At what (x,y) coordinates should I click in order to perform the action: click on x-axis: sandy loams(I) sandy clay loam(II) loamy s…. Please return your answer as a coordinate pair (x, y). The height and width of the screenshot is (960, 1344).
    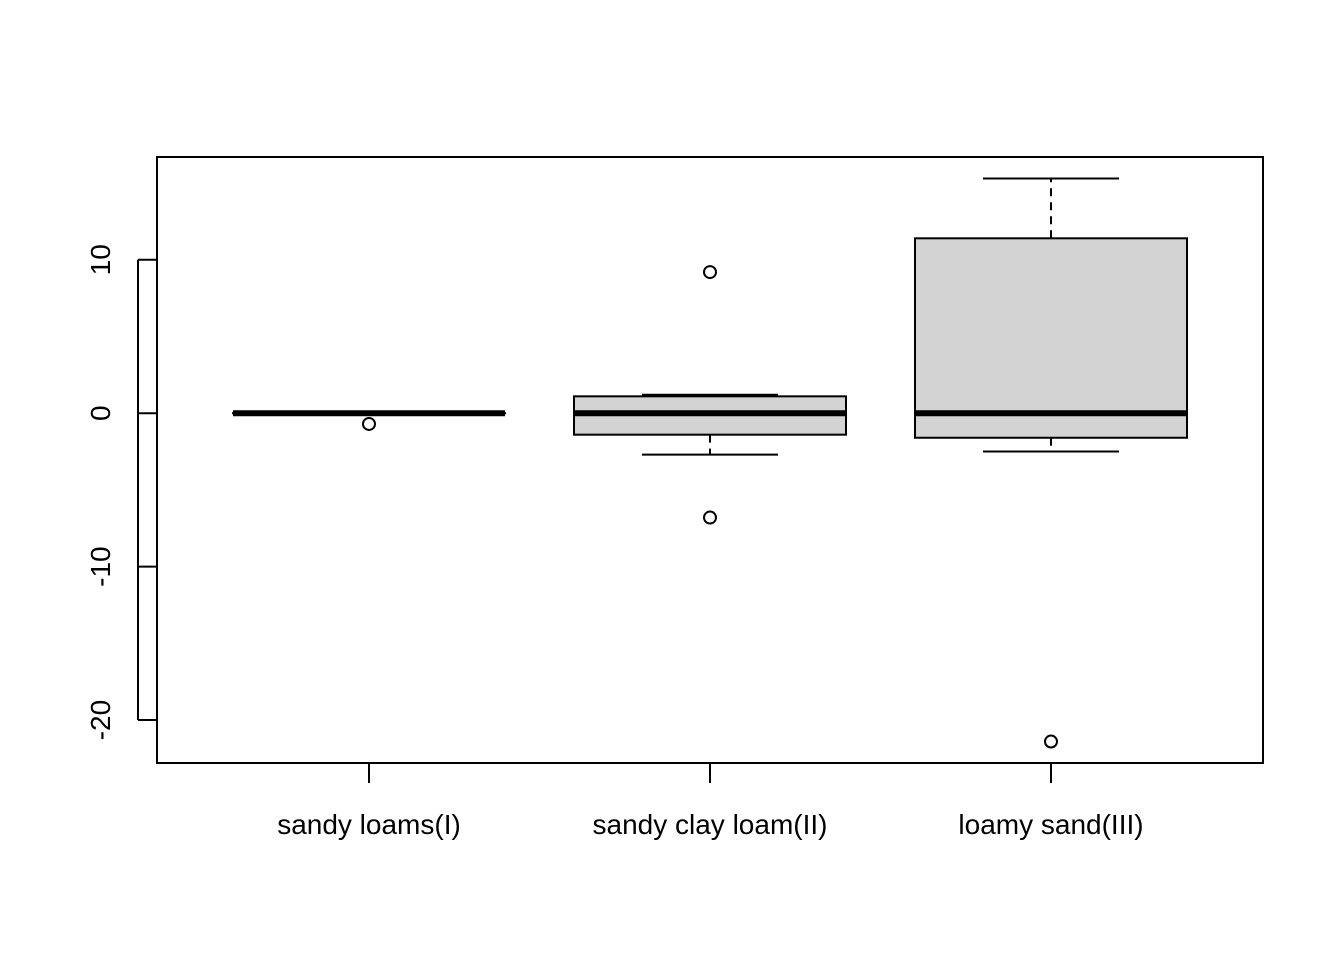
    Looking at the image, I should click on (710, 801).